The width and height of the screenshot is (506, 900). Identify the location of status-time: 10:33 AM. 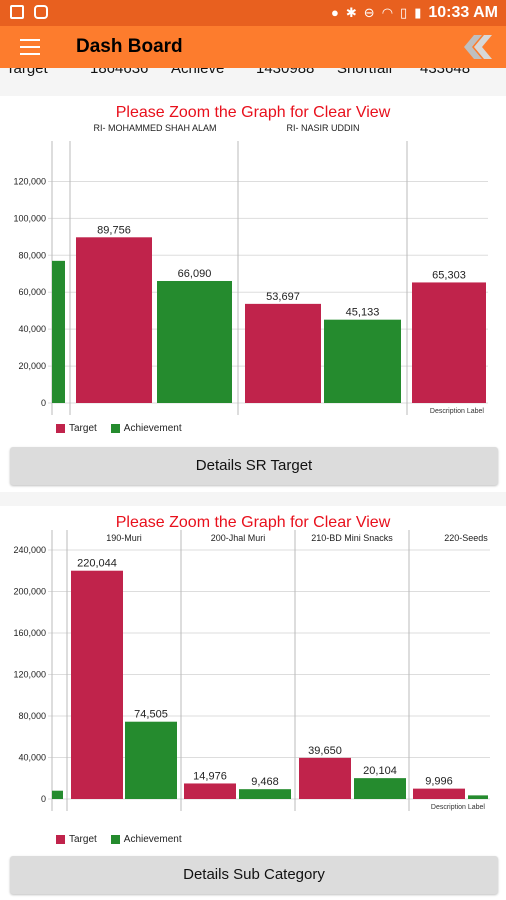
(463, 12).